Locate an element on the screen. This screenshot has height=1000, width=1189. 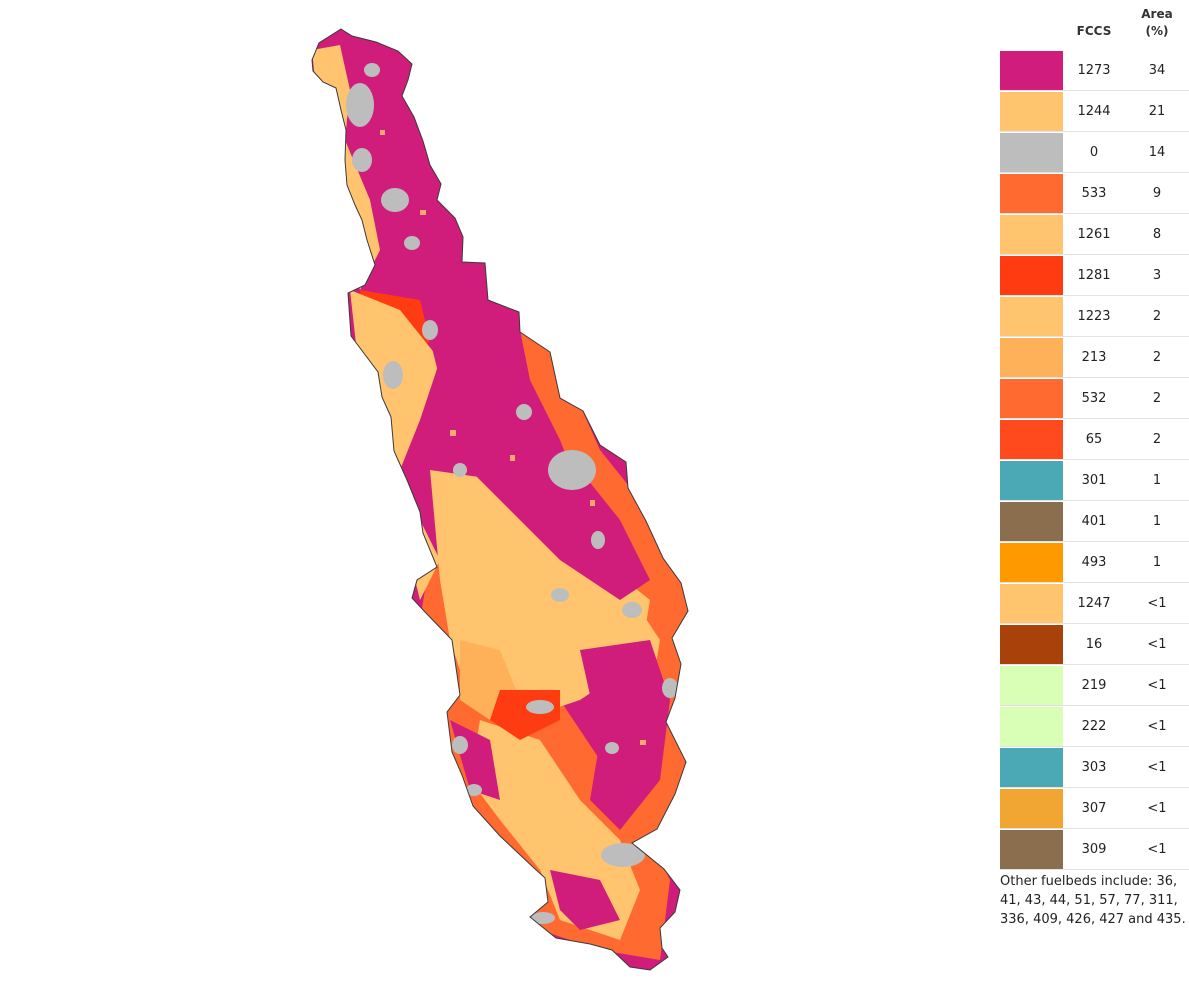
legend-fccs-code: 1273 is located at coordinates (1094, 70).